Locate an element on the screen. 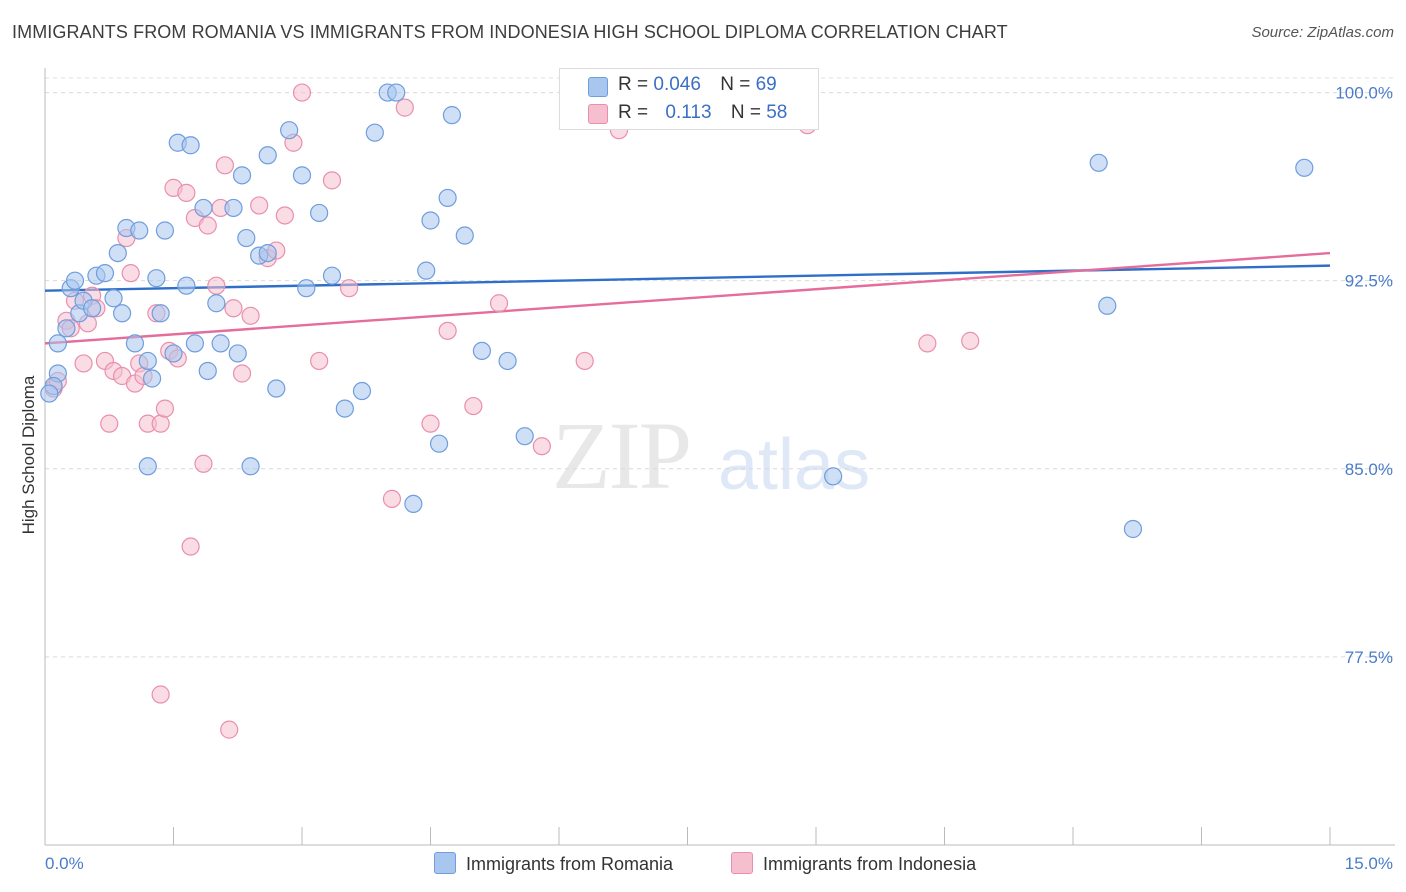  y-tick-label: 85.0% is located at coordinates (1369, 469).